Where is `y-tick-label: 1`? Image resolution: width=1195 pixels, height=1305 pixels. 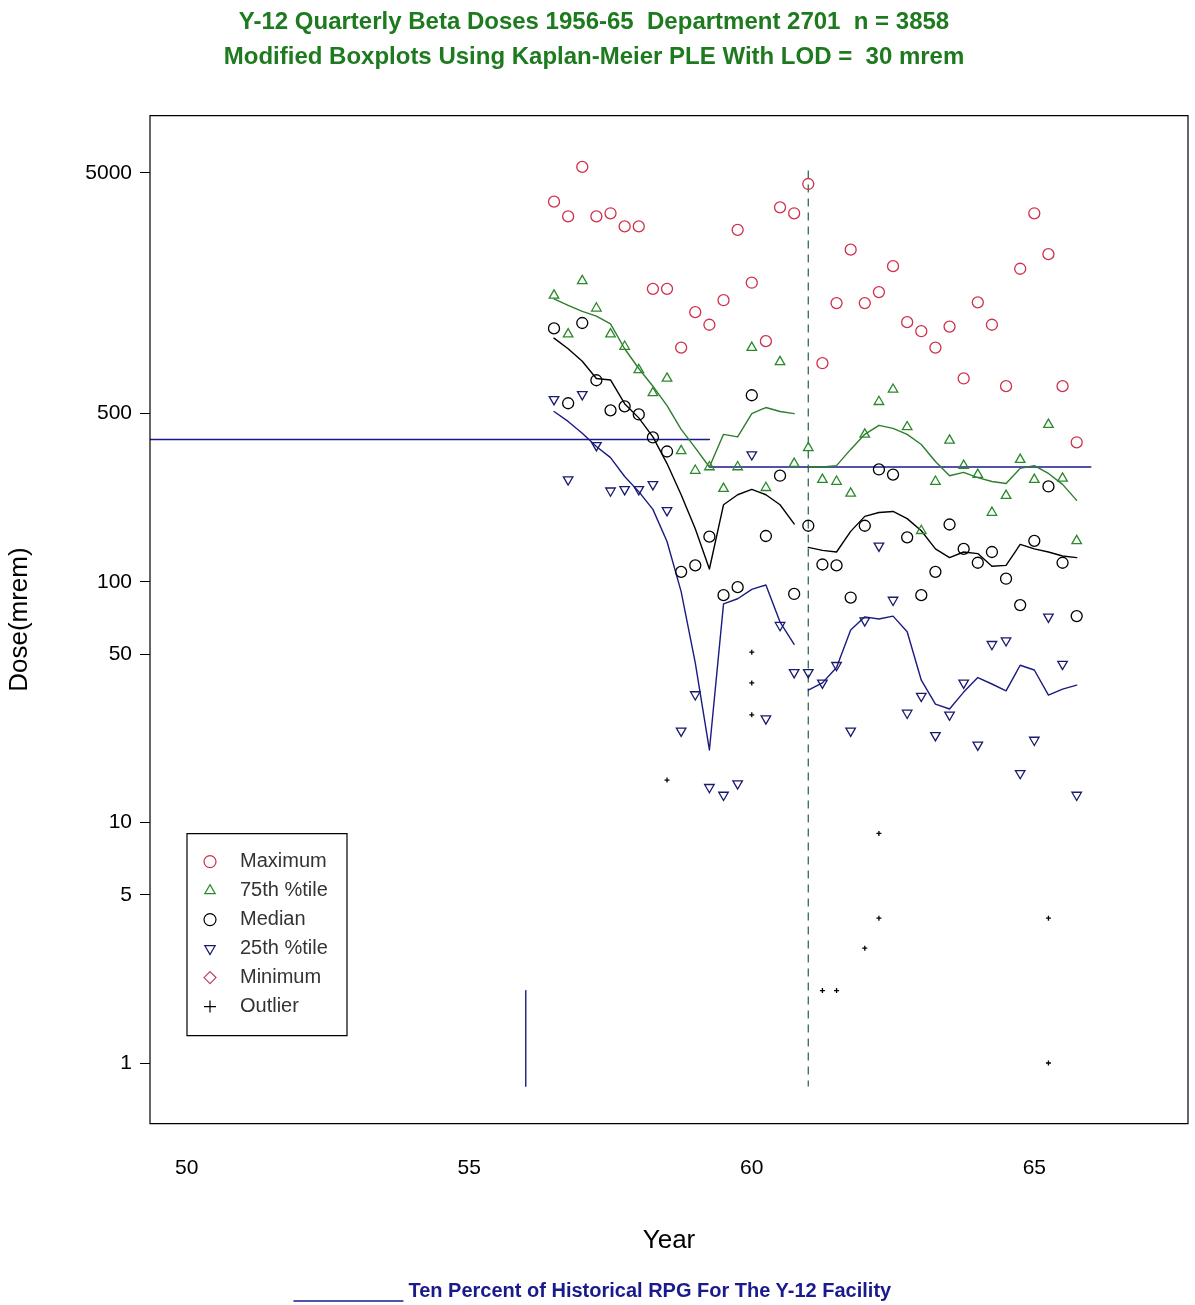
y-tick-label: 1 is located at coordinates (126, 1061).